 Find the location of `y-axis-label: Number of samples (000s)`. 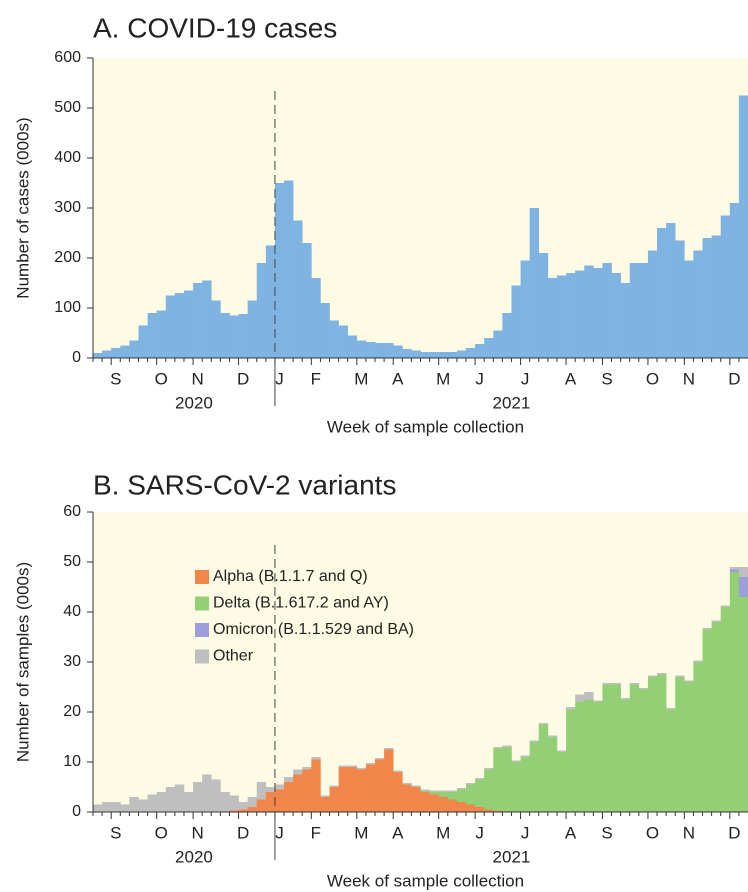

y-axis-label: Number of samples (000s) is located at coordinates (22, 662).